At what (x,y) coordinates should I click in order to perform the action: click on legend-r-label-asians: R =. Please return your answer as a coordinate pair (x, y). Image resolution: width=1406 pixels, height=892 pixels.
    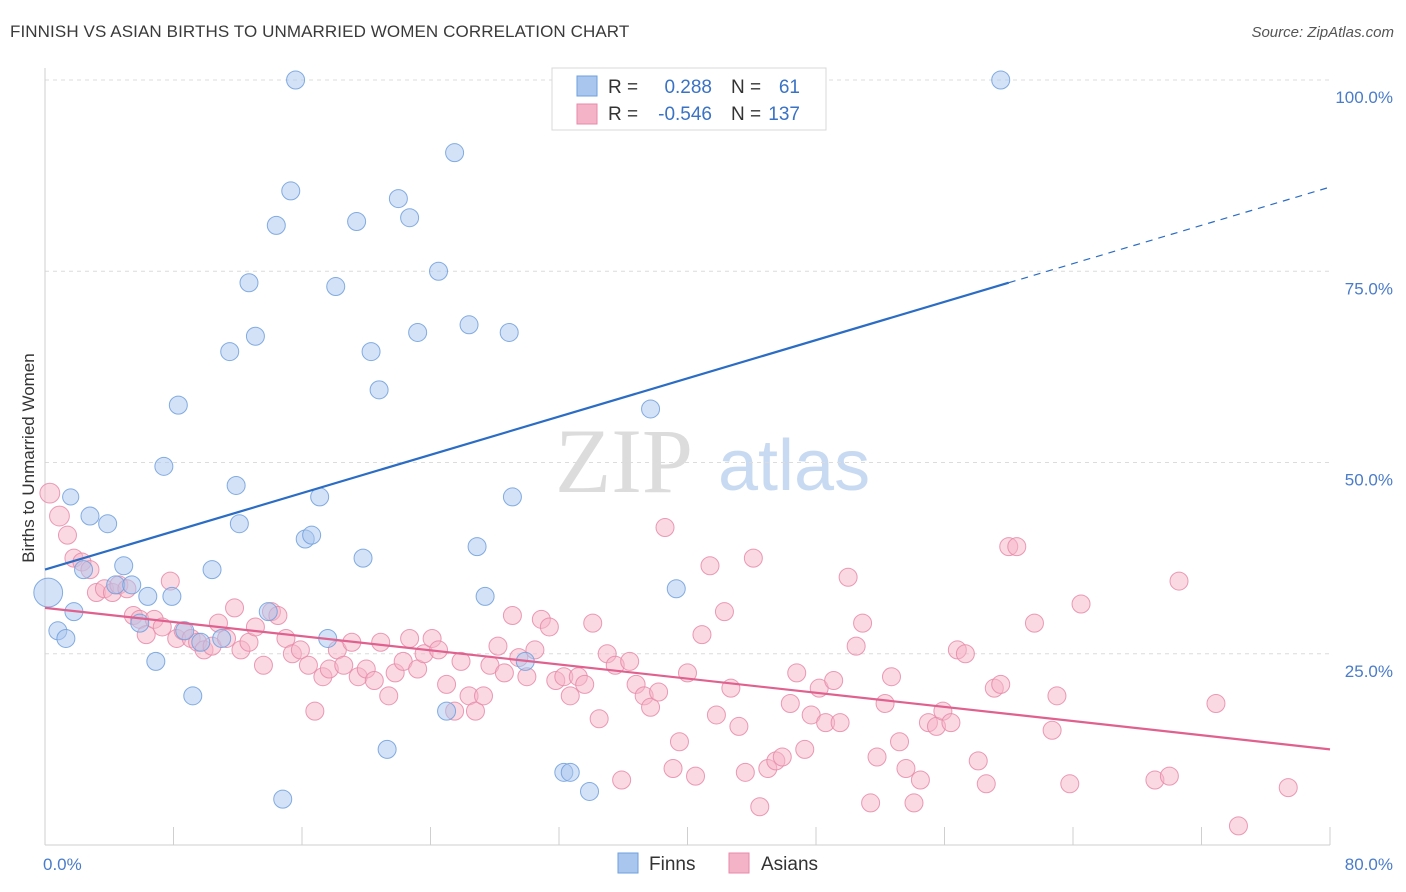
    Looking at the image, I should click on (623, 114).